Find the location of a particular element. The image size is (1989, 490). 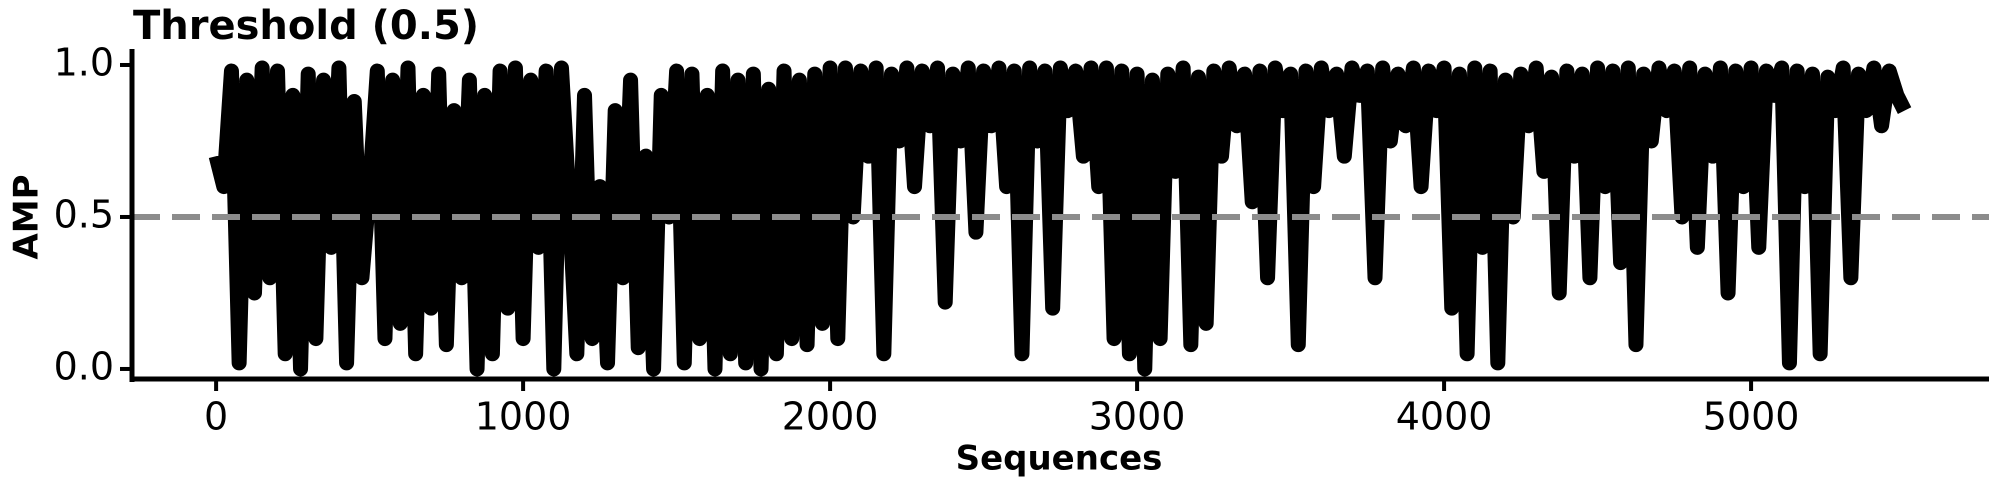

y-axis-label: AMP is located at coordinates (27, 216).